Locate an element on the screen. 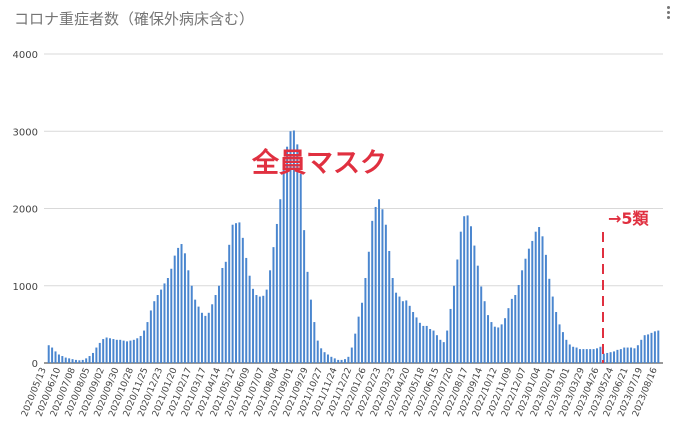  more-options-icon is located at coordinates (668, 14).